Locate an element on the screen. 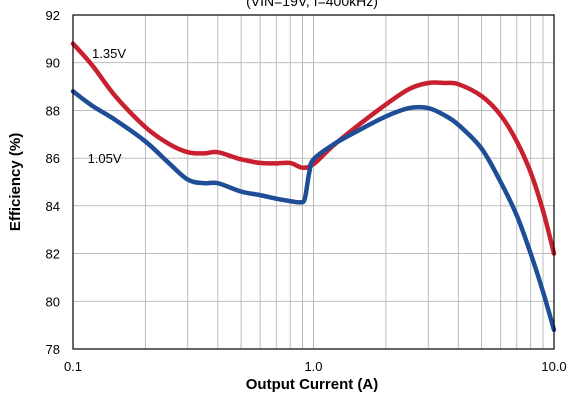  y-tick-label: 90 is located at coordinates (53, 63).